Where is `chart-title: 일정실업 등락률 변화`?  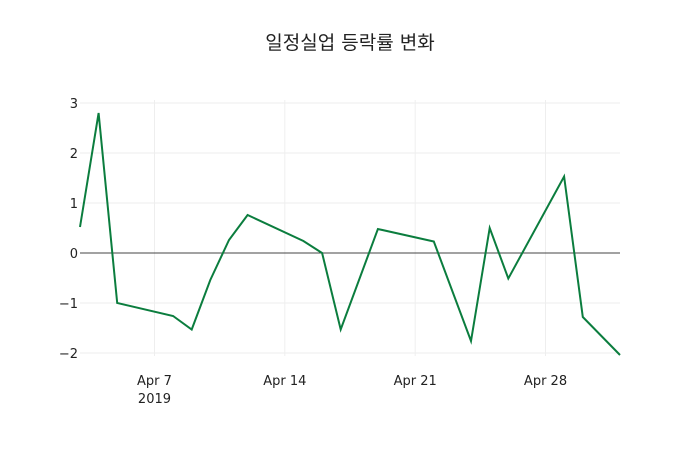
chart-title: 일정실업 등락률 변화 is located at coordinates (349, 43).